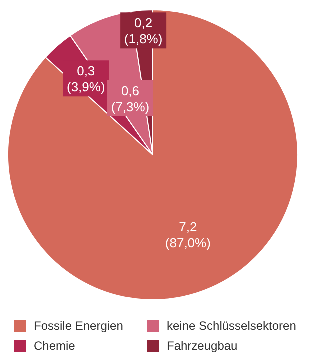  Describe the element at coordinates (86, 78) in the screenshot. I see `data-label: 0,3 (3,9%)` at that location.